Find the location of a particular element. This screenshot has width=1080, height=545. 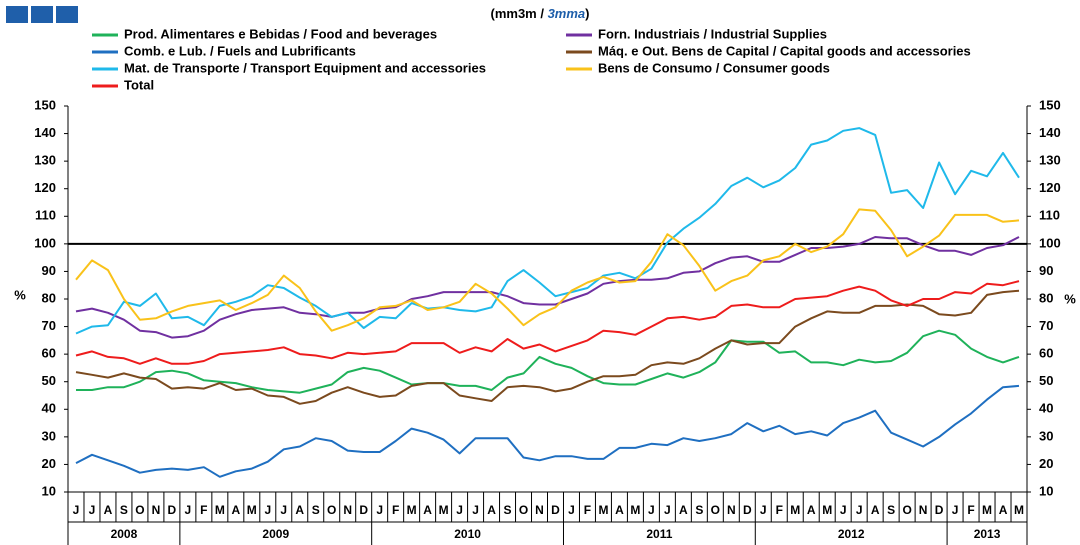

year-label: 2010 is located at coordinates (467, 534).